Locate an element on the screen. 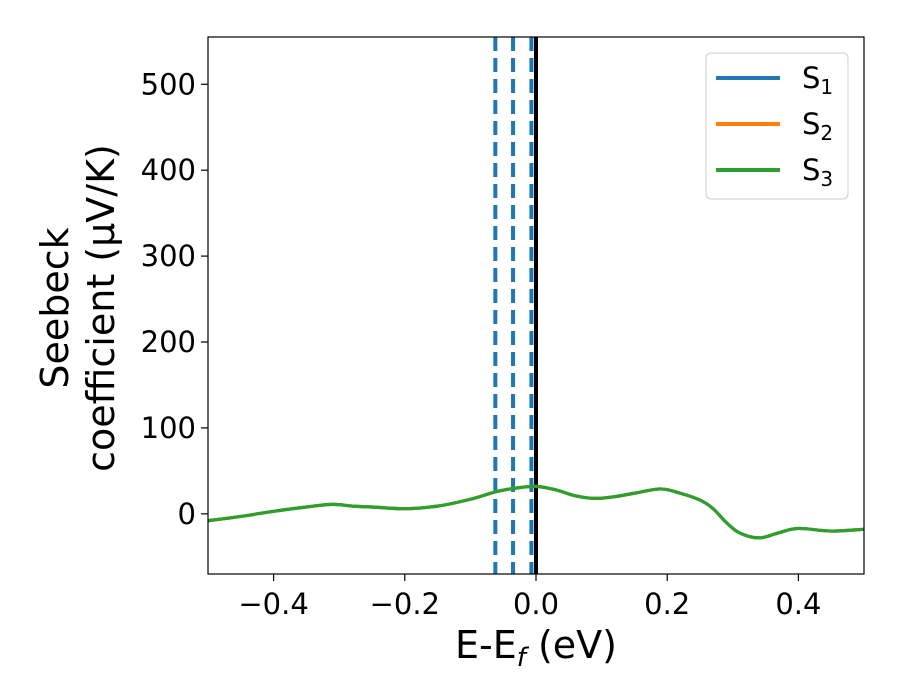 The width and height of the screenshot is (900, 700). y-tick-label: 300 is located at coordinates (168, 256).